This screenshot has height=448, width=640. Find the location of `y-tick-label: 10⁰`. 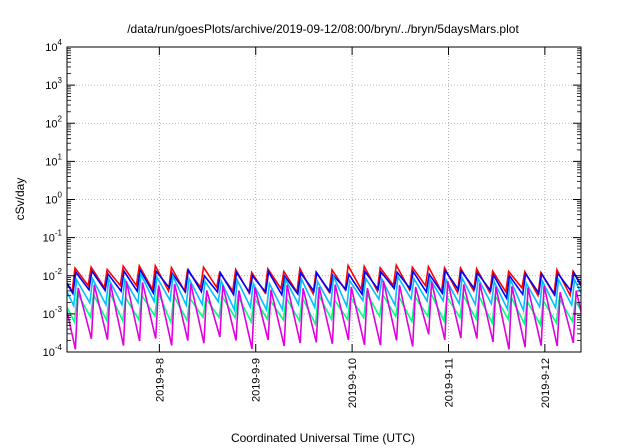

y-tick-label: 10⁰ is located at coordinates (53, 199).